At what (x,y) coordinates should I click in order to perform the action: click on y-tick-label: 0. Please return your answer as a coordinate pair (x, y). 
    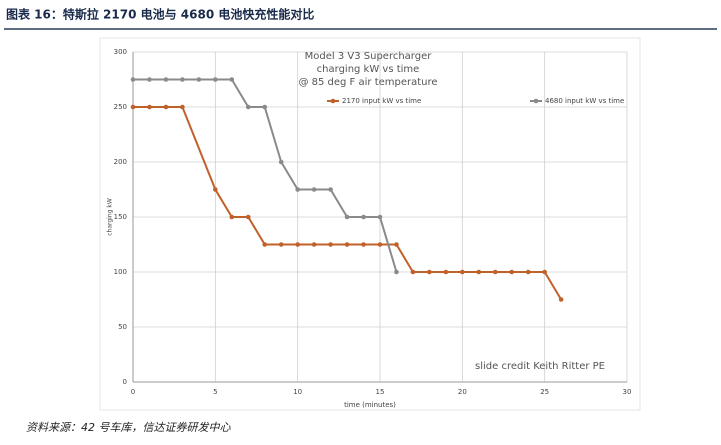
    Looking at the image, I should click on (125, 382).